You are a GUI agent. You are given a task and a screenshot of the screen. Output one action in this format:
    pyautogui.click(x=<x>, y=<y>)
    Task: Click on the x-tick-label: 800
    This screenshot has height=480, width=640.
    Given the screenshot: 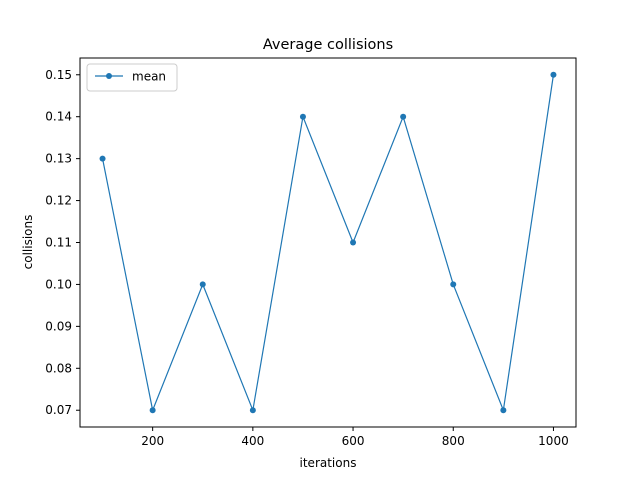 What is the action you would take?
    pyautogui.click(x=453, y=441)
    